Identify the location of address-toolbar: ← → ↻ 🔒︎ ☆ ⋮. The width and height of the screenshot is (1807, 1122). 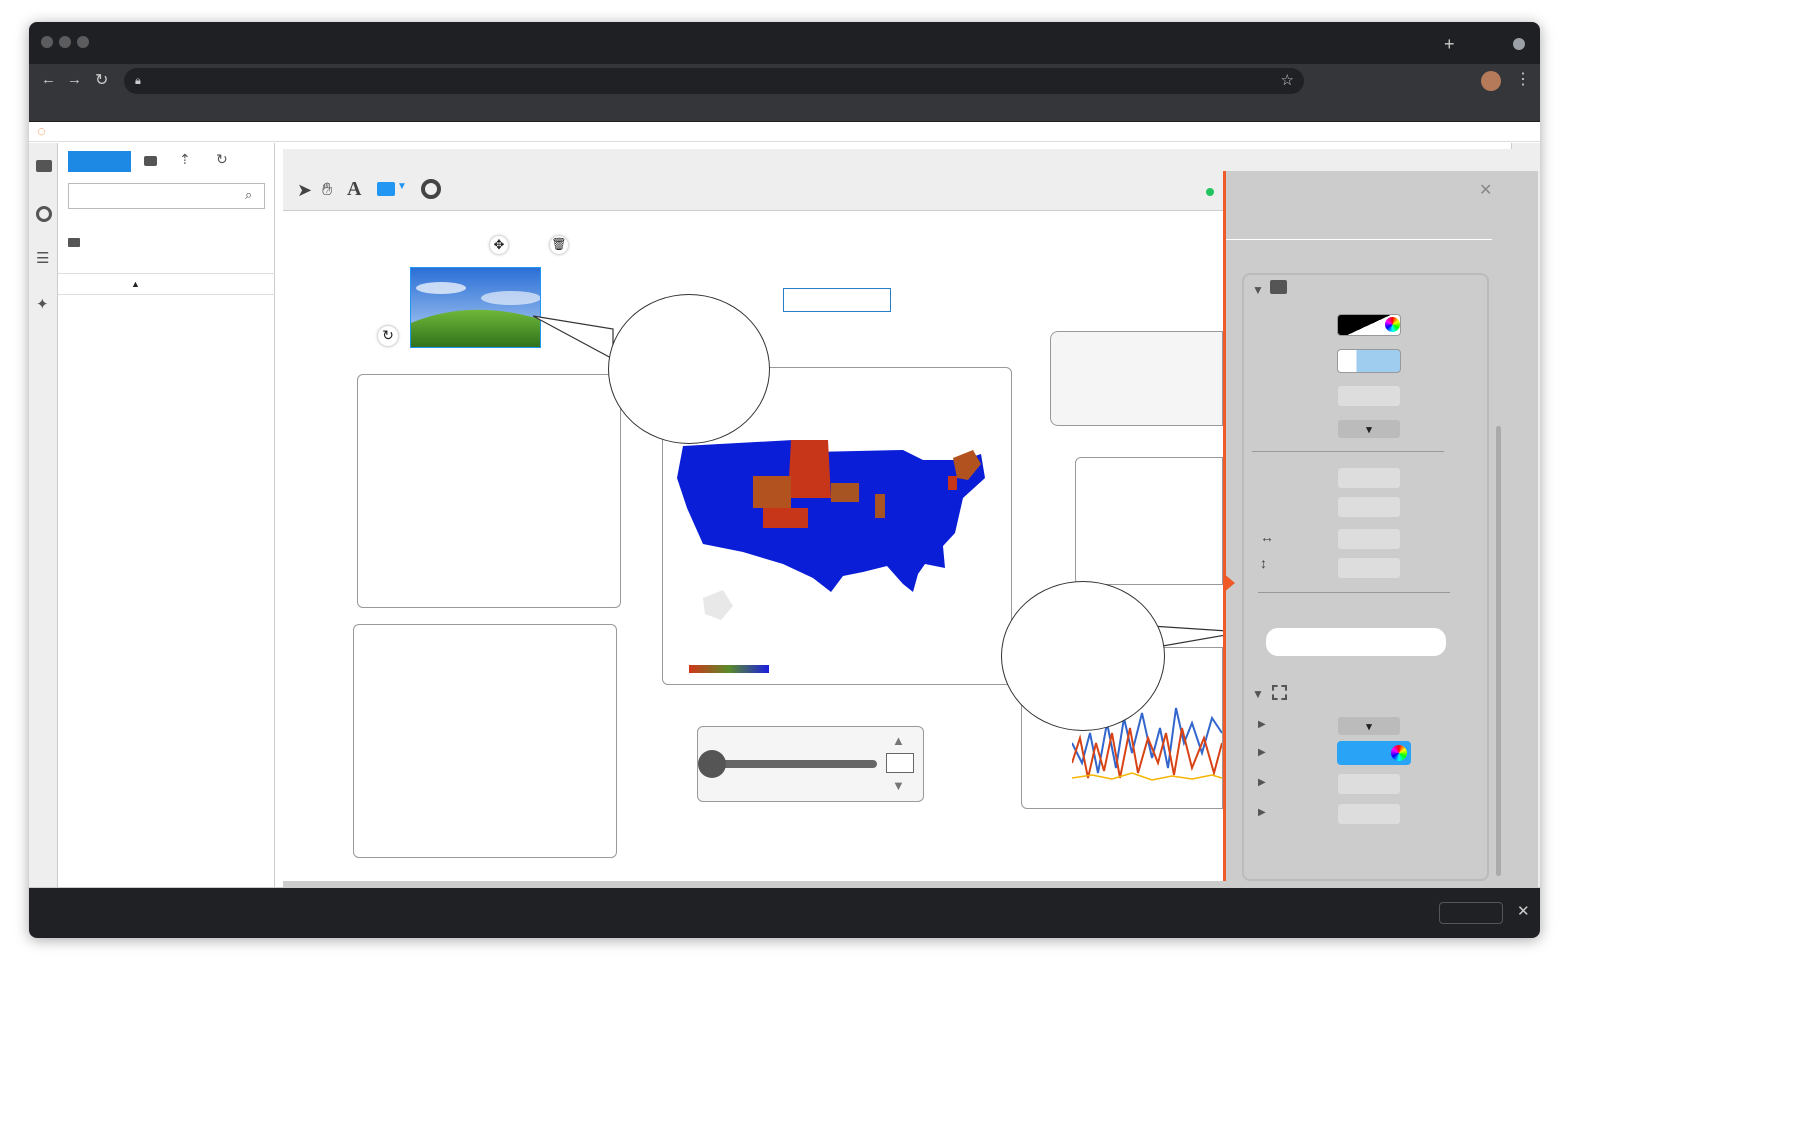
(784, 81).